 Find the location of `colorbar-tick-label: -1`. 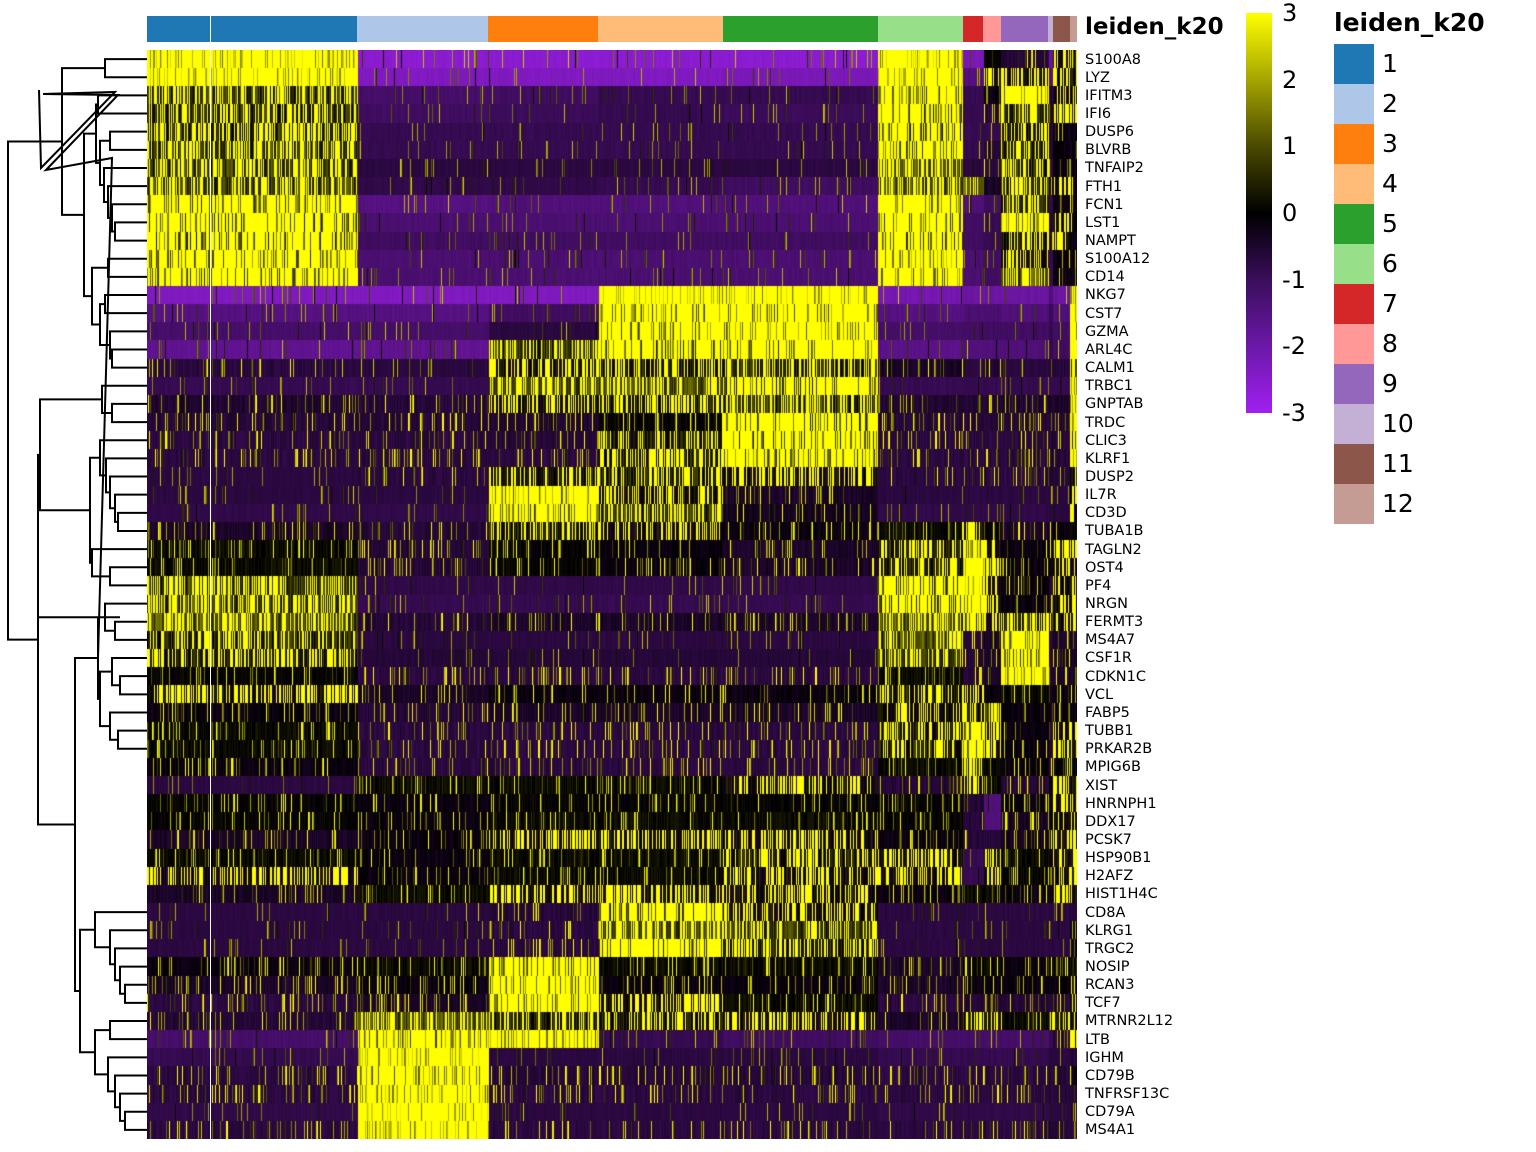

colorbar-tick-label: -1 is located at coordinates (1294, 279).